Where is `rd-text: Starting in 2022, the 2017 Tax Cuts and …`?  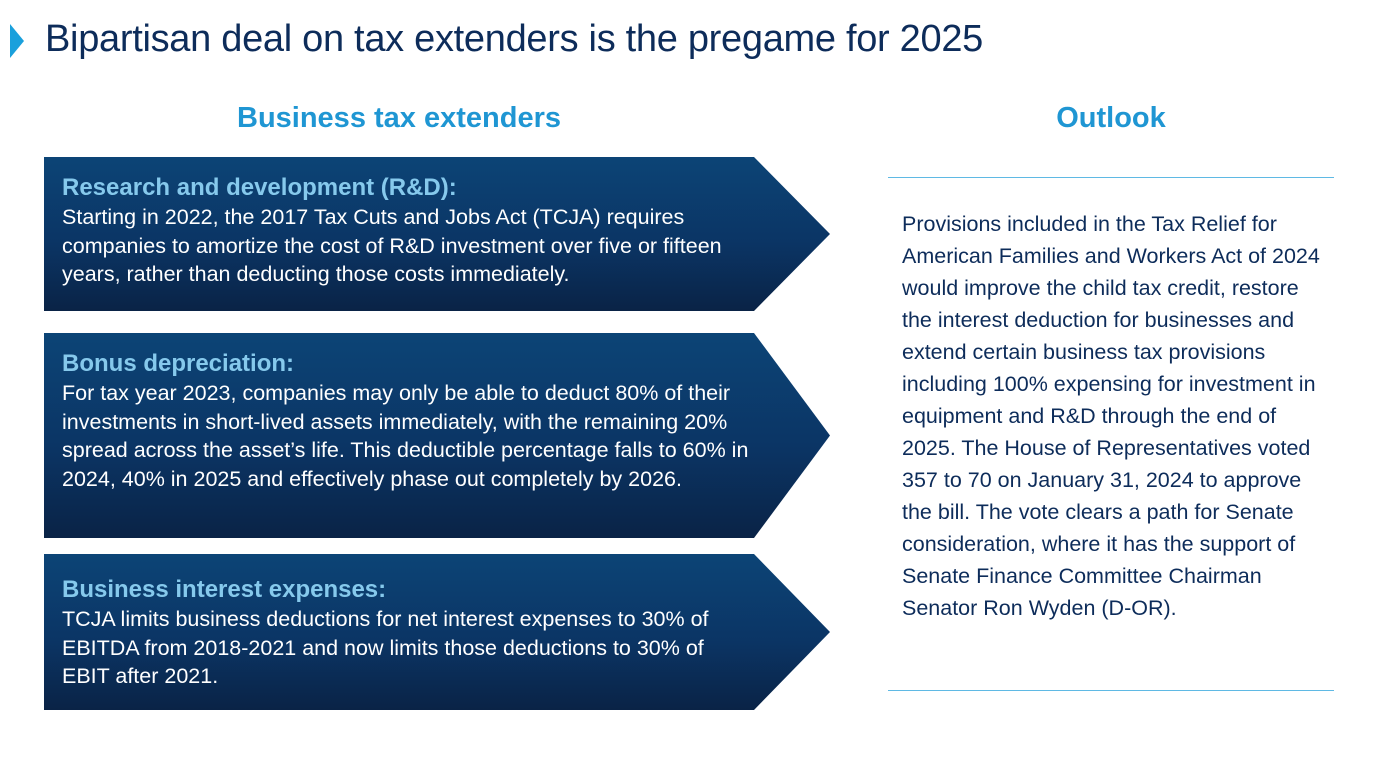 rd-text: Starting in 2022, the 2017 Tax Cuts and … is located at coordinates (392, 245).